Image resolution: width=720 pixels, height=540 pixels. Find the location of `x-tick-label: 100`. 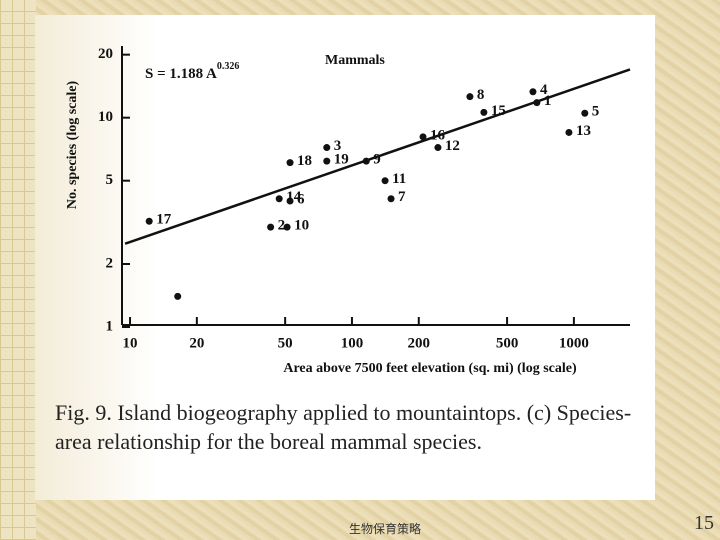

x-tick-label: 100 is located at coordinates (352, 343).